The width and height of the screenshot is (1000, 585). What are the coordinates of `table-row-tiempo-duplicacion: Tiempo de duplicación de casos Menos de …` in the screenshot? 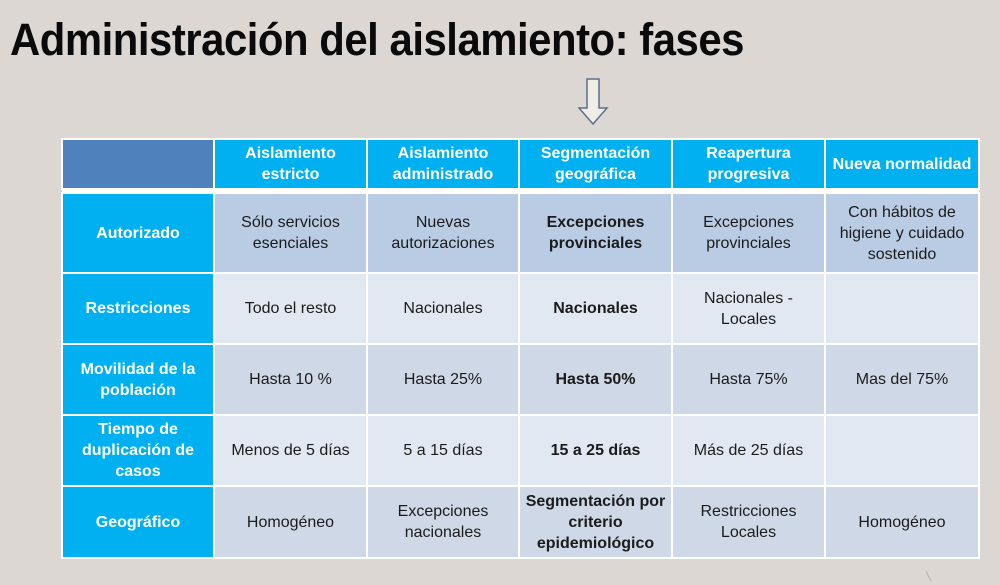 It's located at (520, 450).